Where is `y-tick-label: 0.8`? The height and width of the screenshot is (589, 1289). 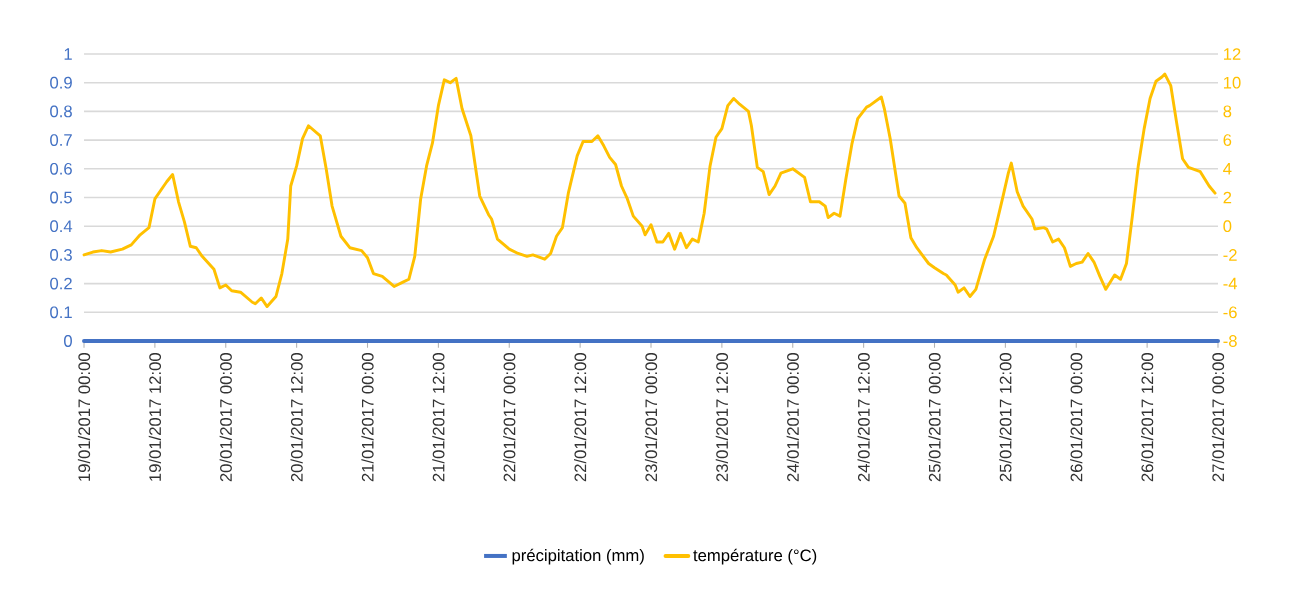 y-tick-label: 0.8 is located at coordinates (61, 111).